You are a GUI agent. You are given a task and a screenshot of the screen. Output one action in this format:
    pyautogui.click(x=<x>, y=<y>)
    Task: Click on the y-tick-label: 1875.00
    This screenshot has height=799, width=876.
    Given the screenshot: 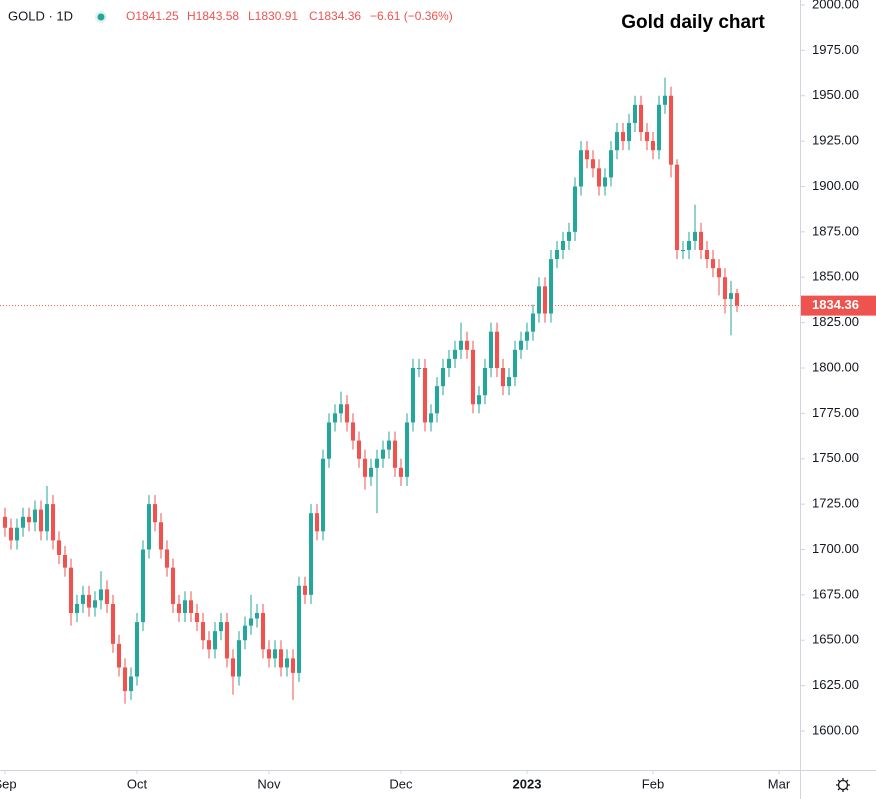 What is the action you would take?
    pyautogui.click(x=835, y=230)
    